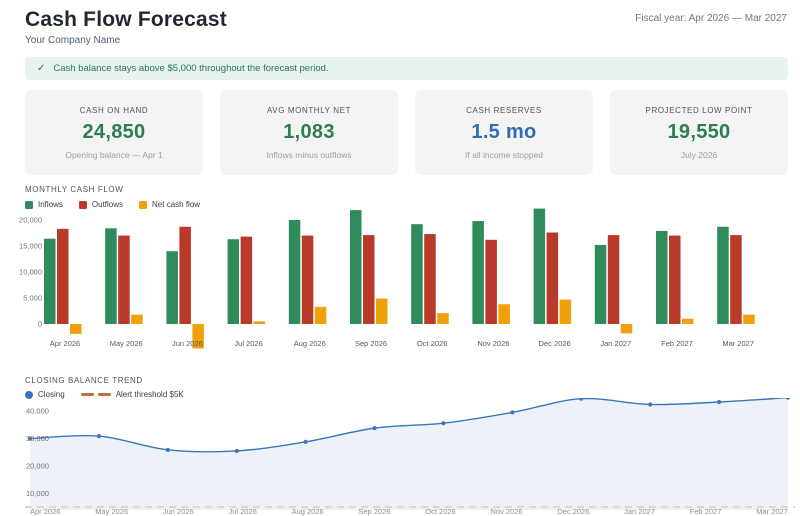 The image size is (800, 516). What do you see at coordinates (74, 189) in the screenshot?
I see `monthly-cash-flow-title: MONTHLY CASH FLOW` at bounding box center [74, 189].